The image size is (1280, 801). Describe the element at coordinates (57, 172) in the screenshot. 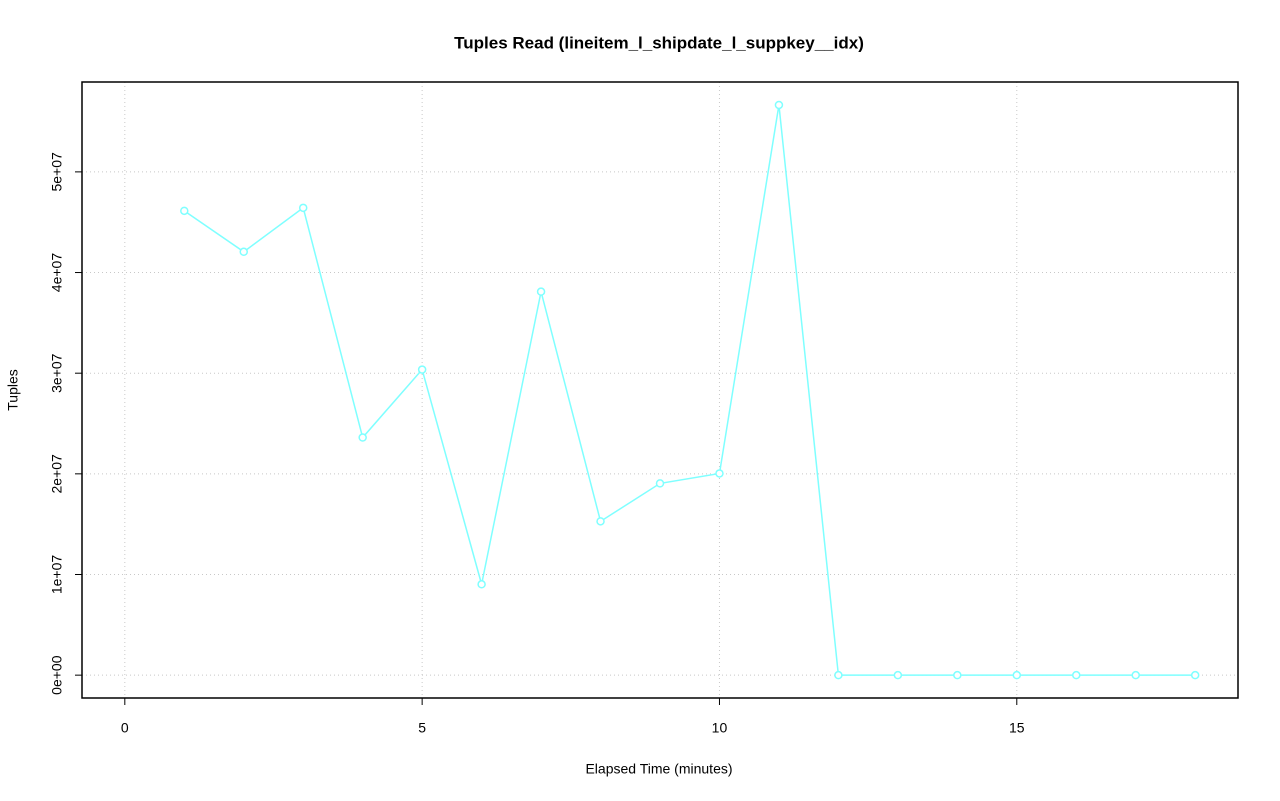

I see `y-tick-label: 5e+07` at that location.